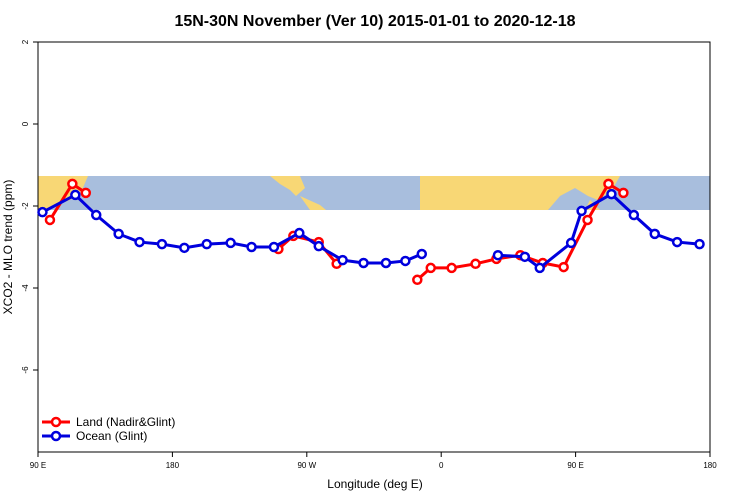 This screenshot has width=750, height=500. What do you see at coordinates (111, 436) in the screenshot?
I see `legend-label: Ocean (Glint)` at bounding box center [111, 436].